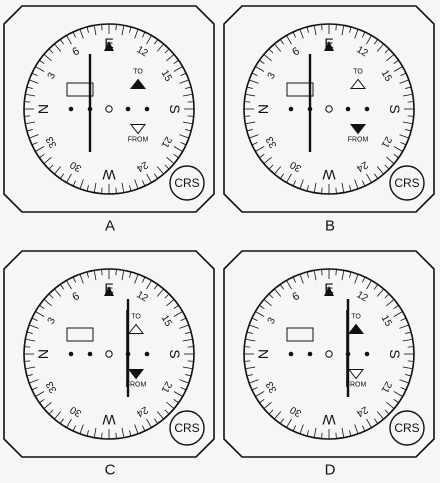 The height and width of the screenshot is (483, 440). What do you see at coordinates (110, 470) in the screenshot?
I see `caption-c: C` at bounding box center [110, 470].